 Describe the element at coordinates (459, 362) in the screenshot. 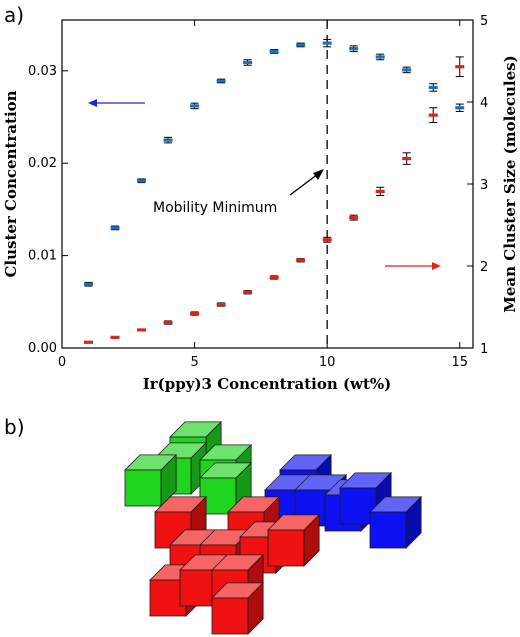

I see `x-tick-label: 15` at that location.